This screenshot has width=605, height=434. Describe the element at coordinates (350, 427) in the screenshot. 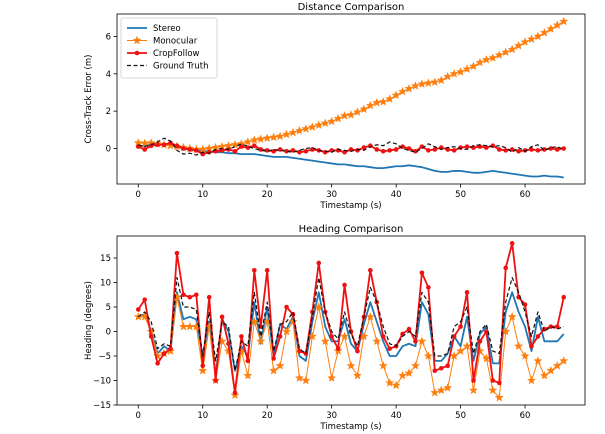

I see `x-axis-label: Timestamp (s)` at that location.